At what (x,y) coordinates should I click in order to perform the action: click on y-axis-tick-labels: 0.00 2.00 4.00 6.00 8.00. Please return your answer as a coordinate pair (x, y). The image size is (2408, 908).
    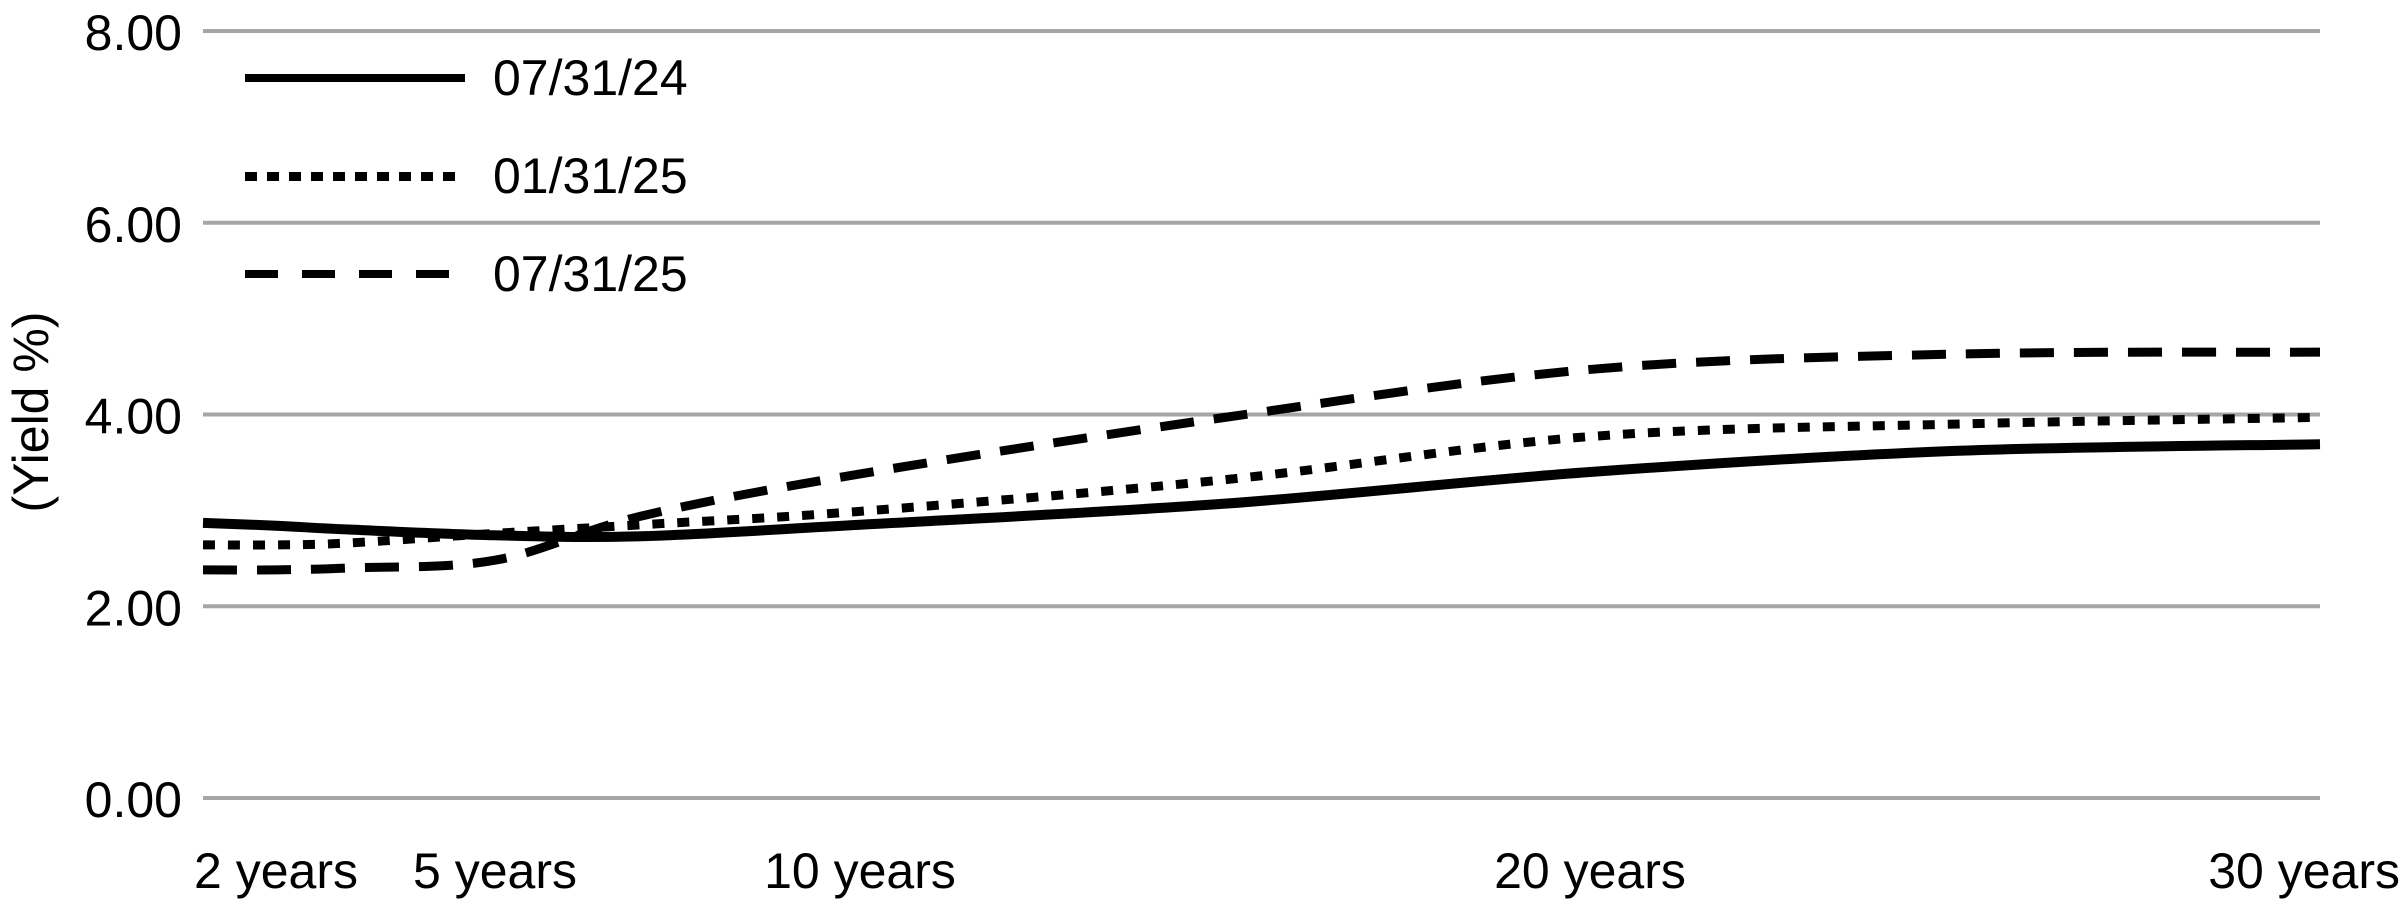
    Looking at the image, I should click on (133, 416).